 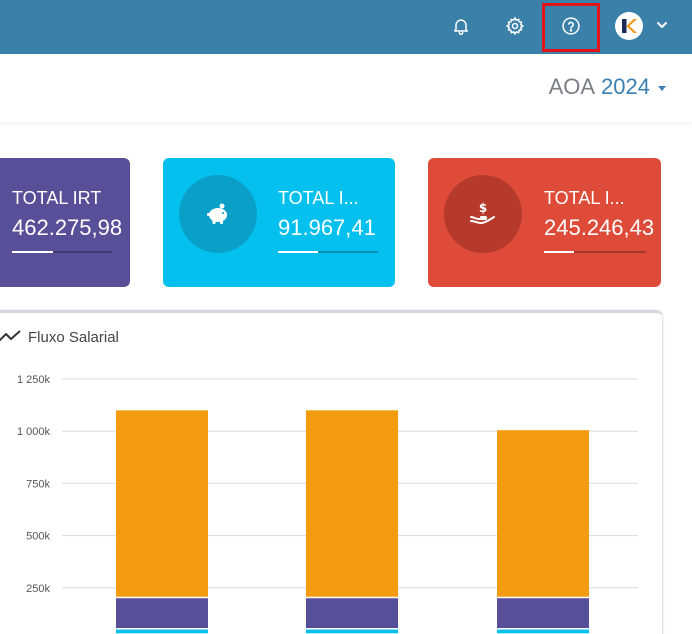 What do you see at coordinates (218, 214) in the screenshot?
I see `piggy-bank-icon` at bounding box center [218, 214].